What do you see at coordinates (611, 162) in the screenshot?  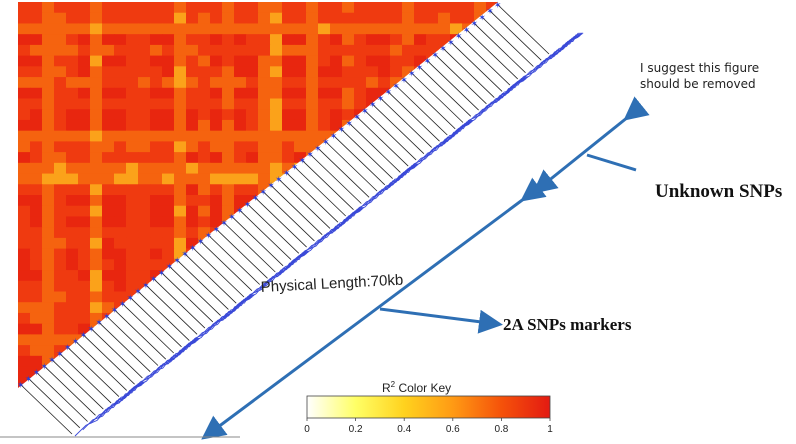 I see `unknown-pointer-line` at bounding box center [611, 162].